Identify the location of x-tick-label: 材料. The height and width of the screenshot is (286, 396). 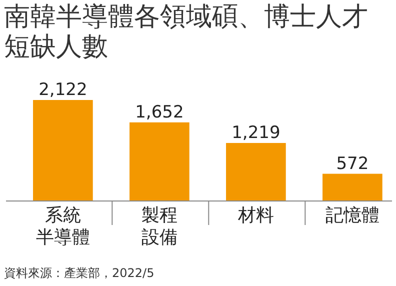
(255, 215).